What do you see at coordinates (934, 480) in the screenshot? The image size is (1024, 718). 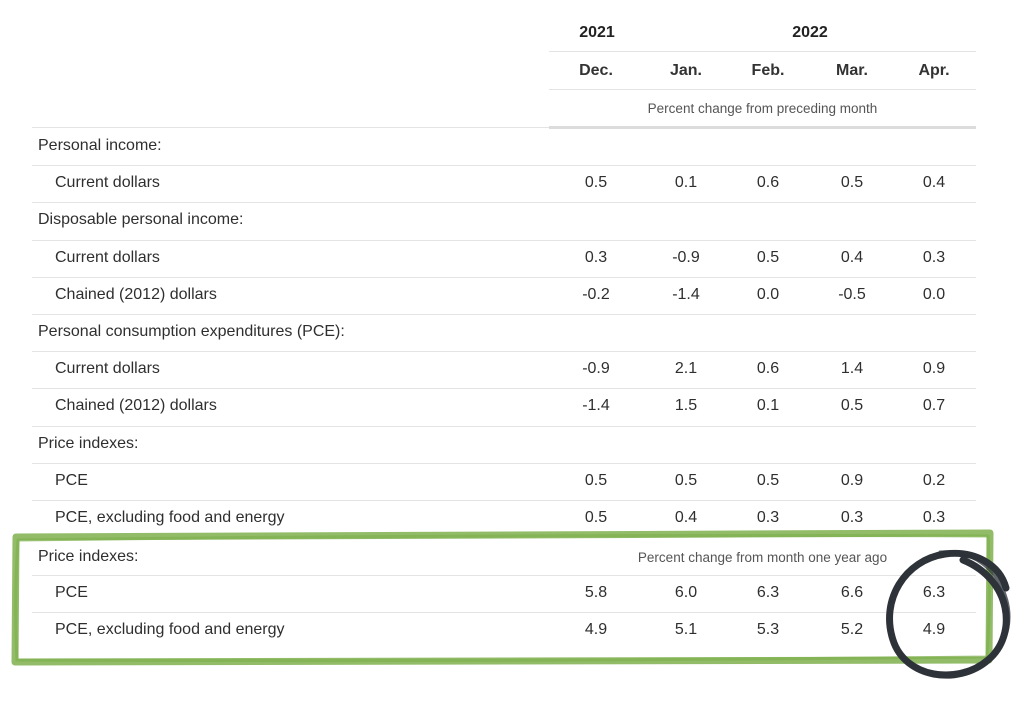 I see `table-cell: 0.2` at bounding box center [934, 480].